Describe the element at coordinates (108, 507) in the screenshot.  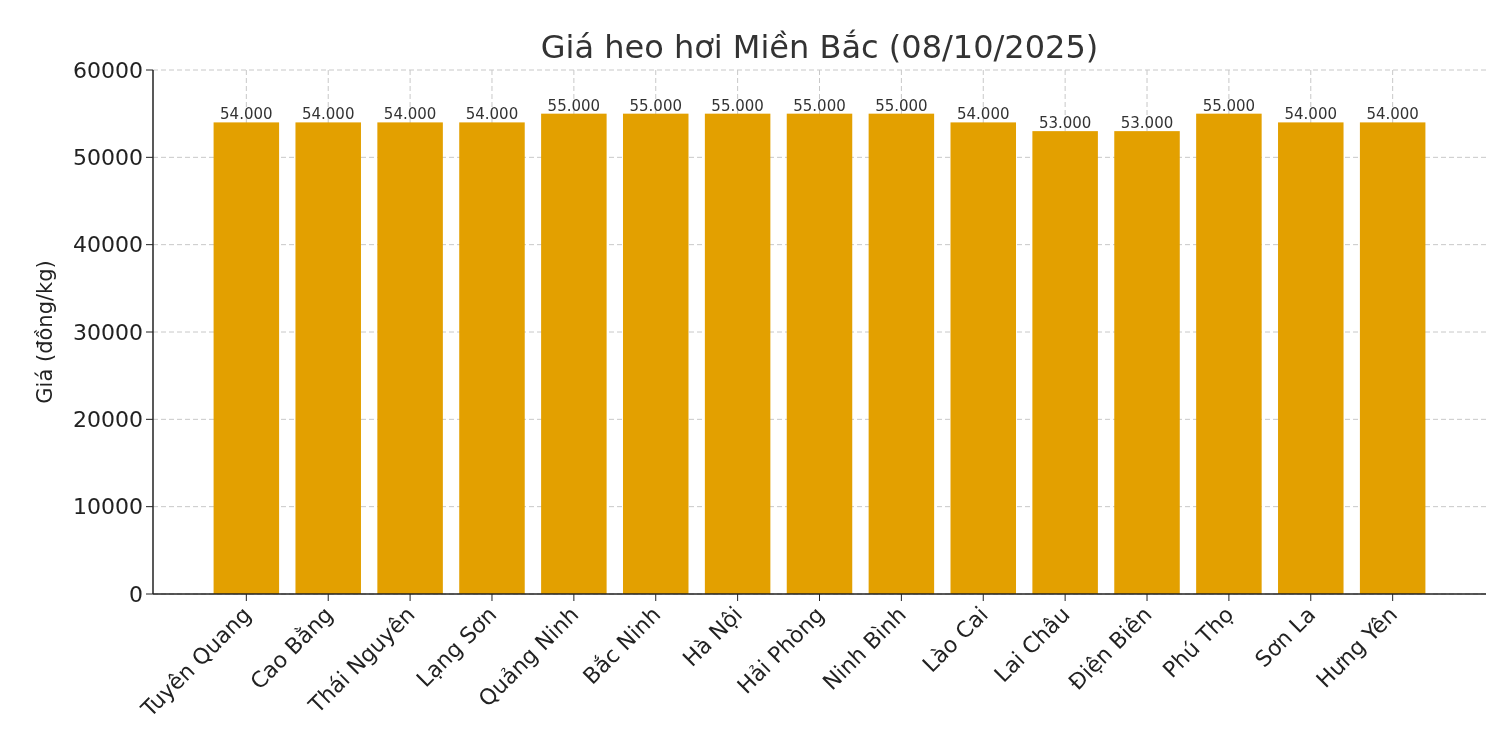
I see `y-tick-label: 10000` at that location.